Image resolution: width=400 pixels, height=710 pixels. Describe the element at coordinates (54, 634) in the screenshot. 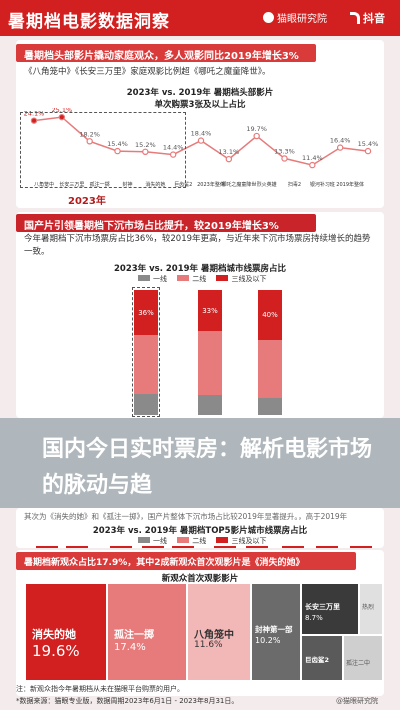

I see `tile-0-name: 消失的她` at that location.